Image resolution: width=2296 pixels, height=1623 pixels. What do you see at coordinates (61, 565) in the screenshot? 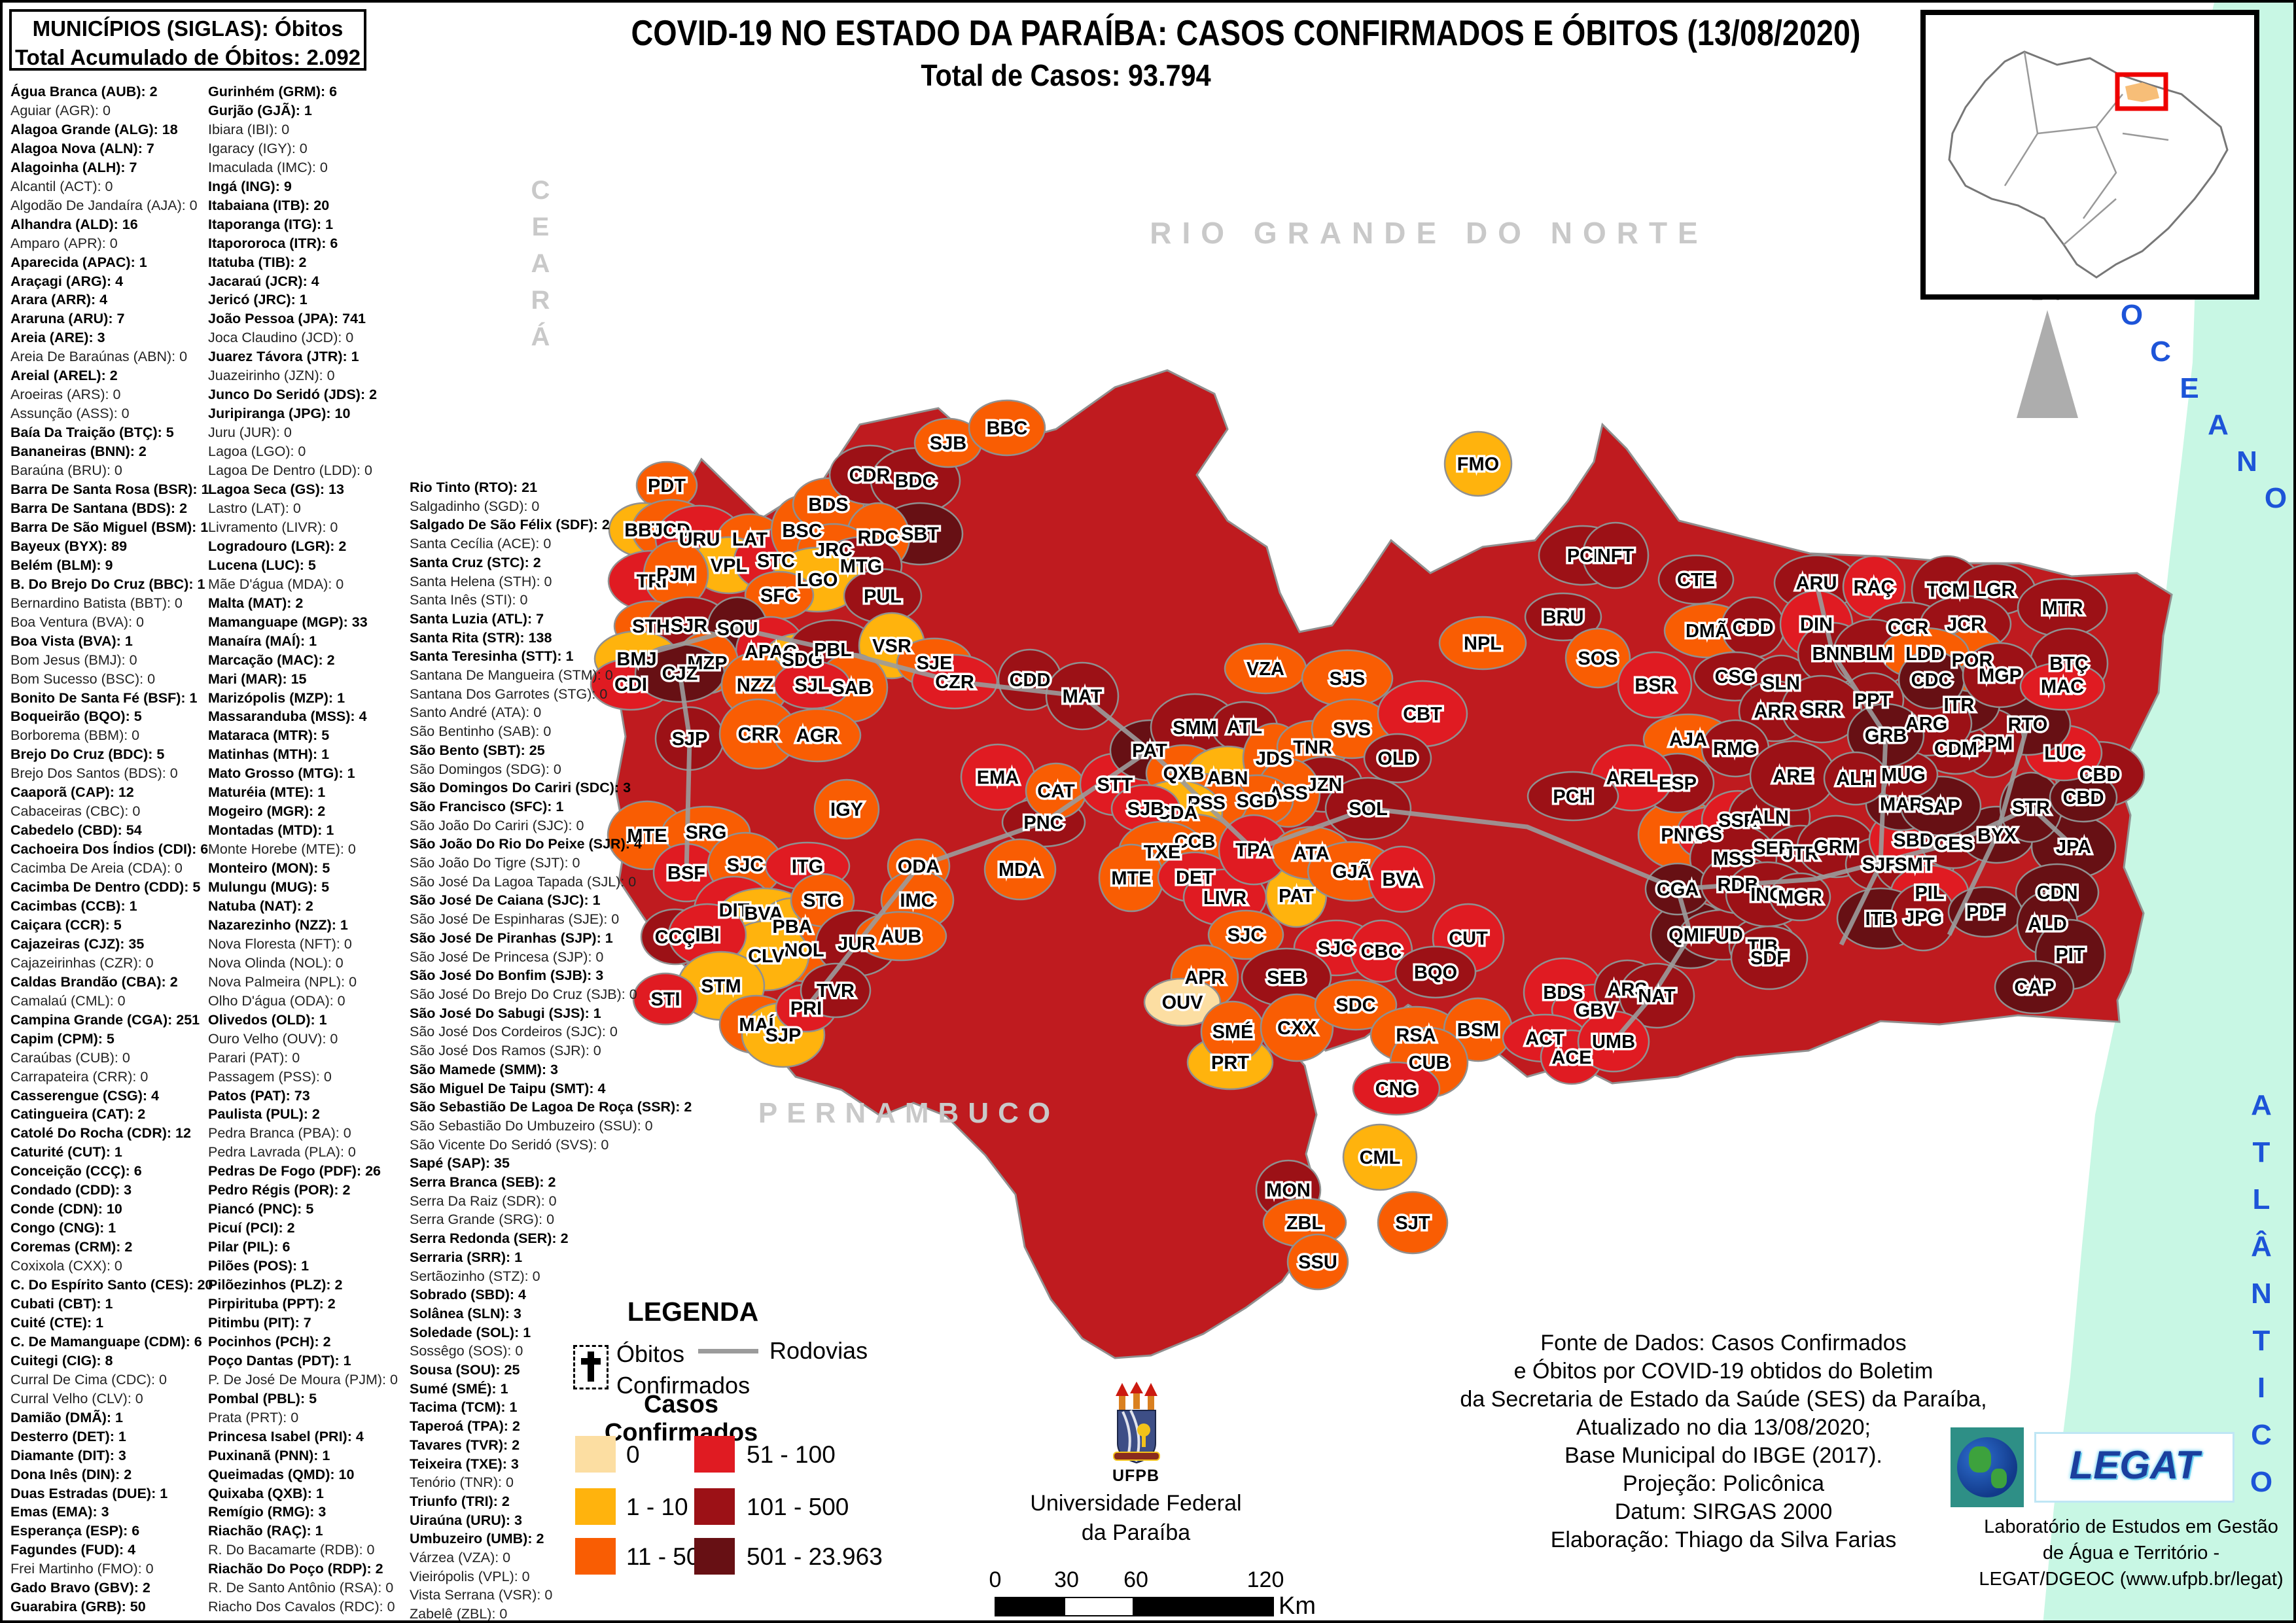
I see `municipality-entry: Belém (BLM): 9` at bounding box center [61, 565].